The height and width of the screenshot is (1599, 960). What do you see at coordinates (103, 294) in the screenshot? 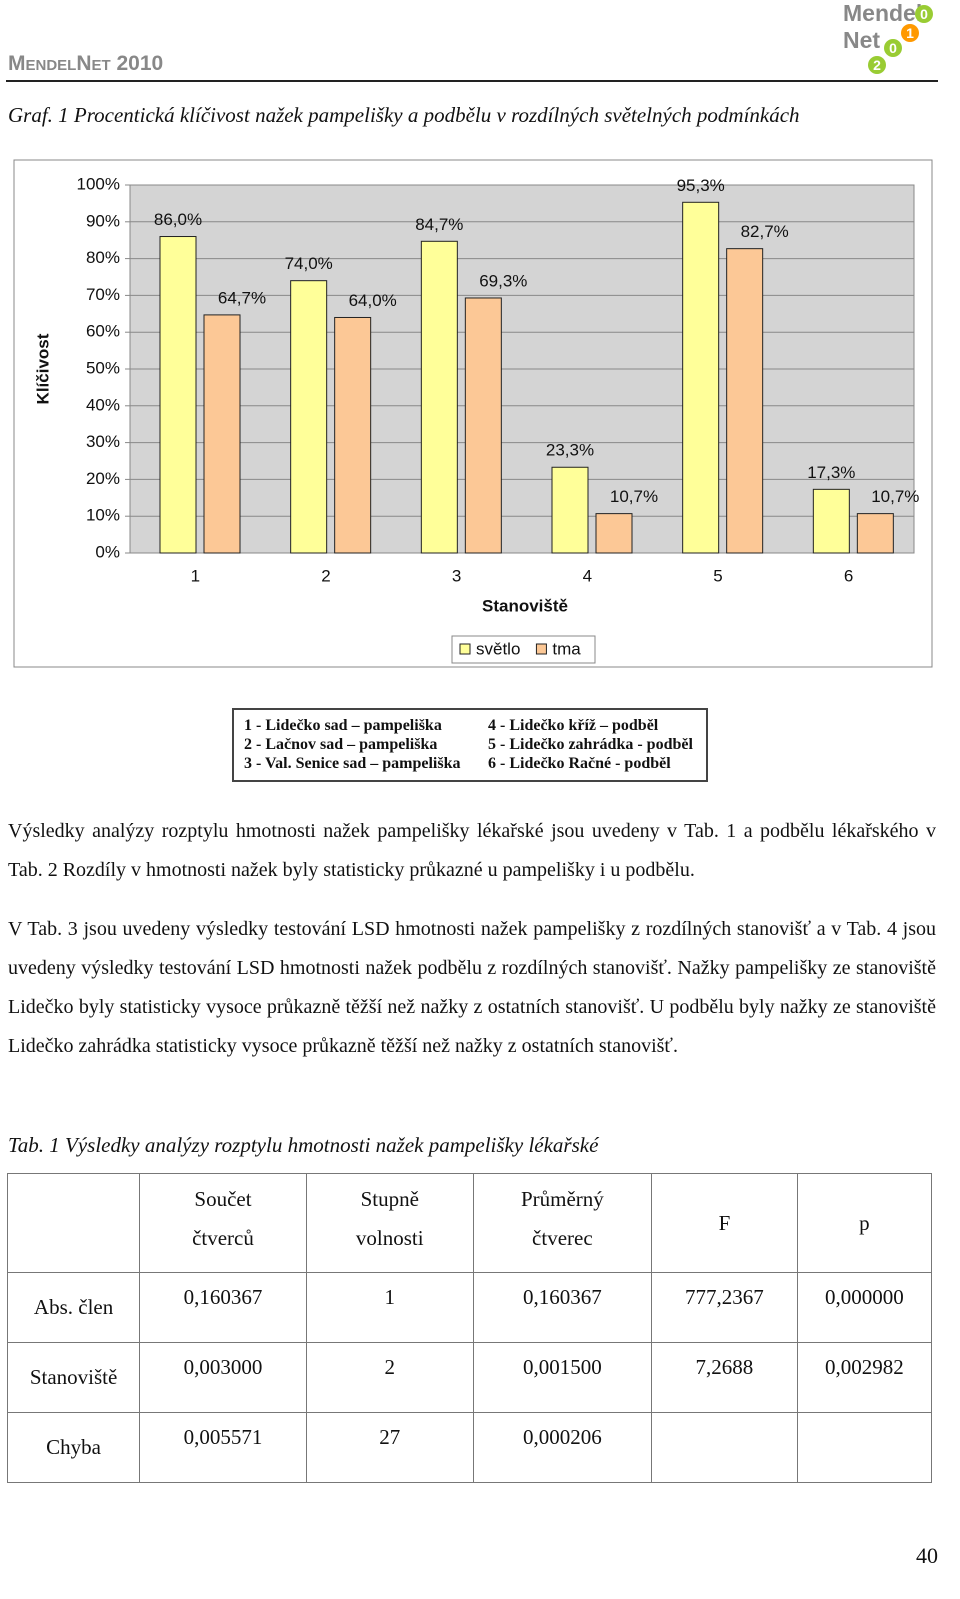
I see `y-tick-label: 70%` at bounding box center [103, 294].